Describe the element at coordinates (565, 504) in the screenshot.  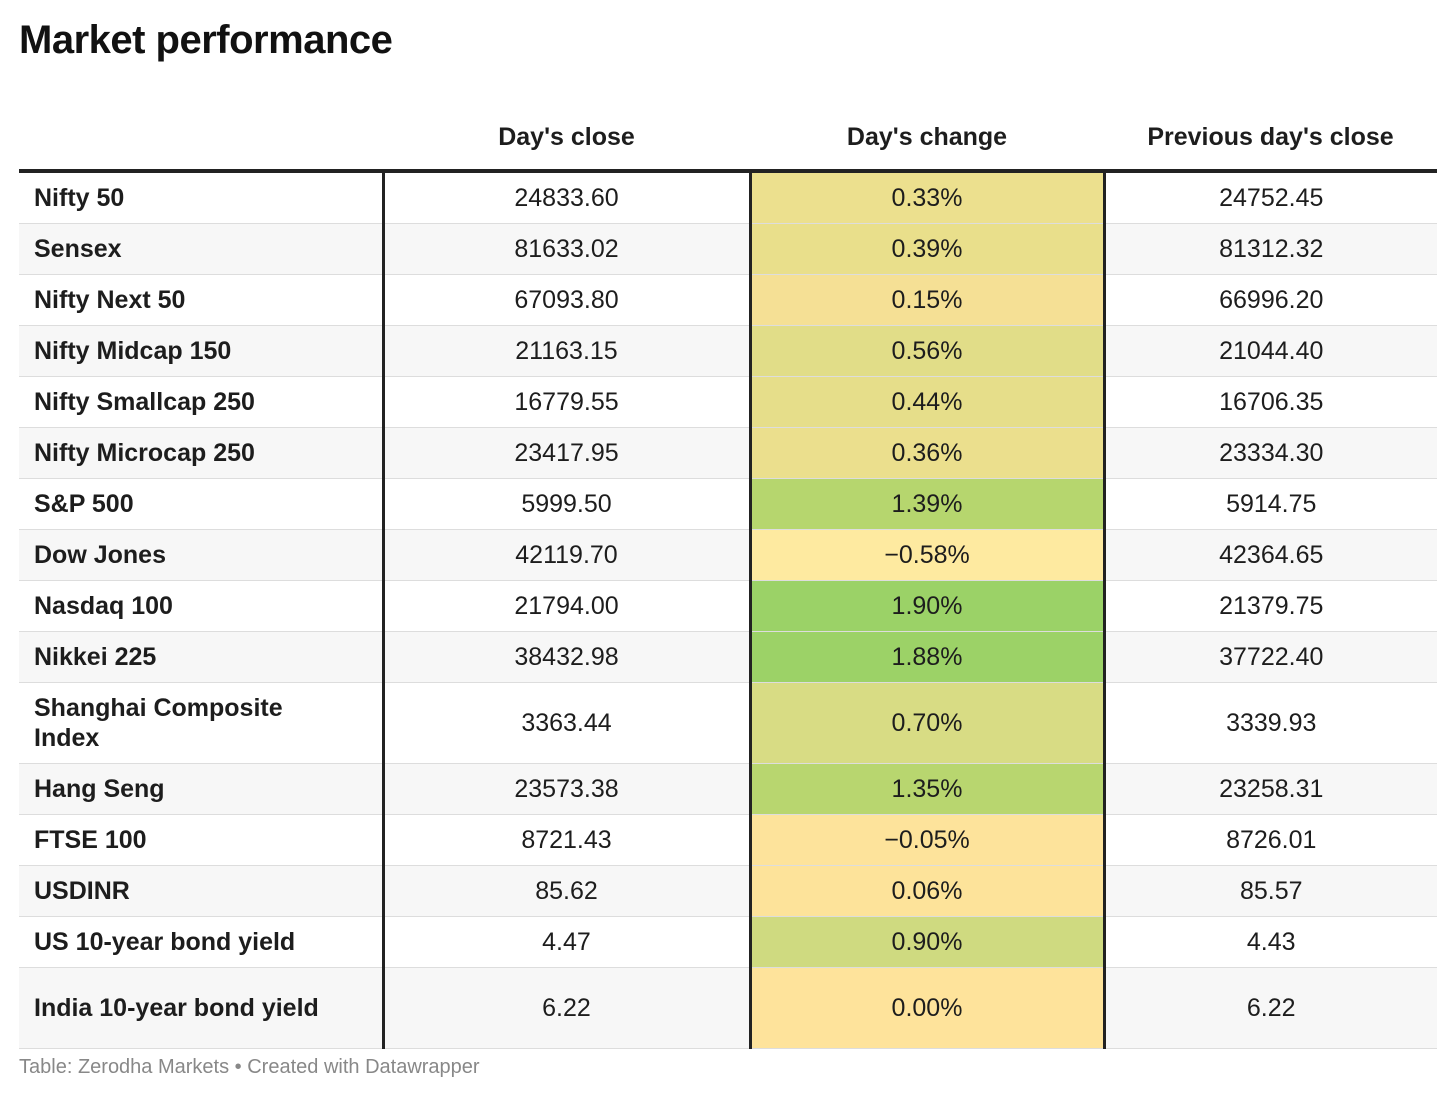
I see `days-close-cell: 5999.50` at that location.